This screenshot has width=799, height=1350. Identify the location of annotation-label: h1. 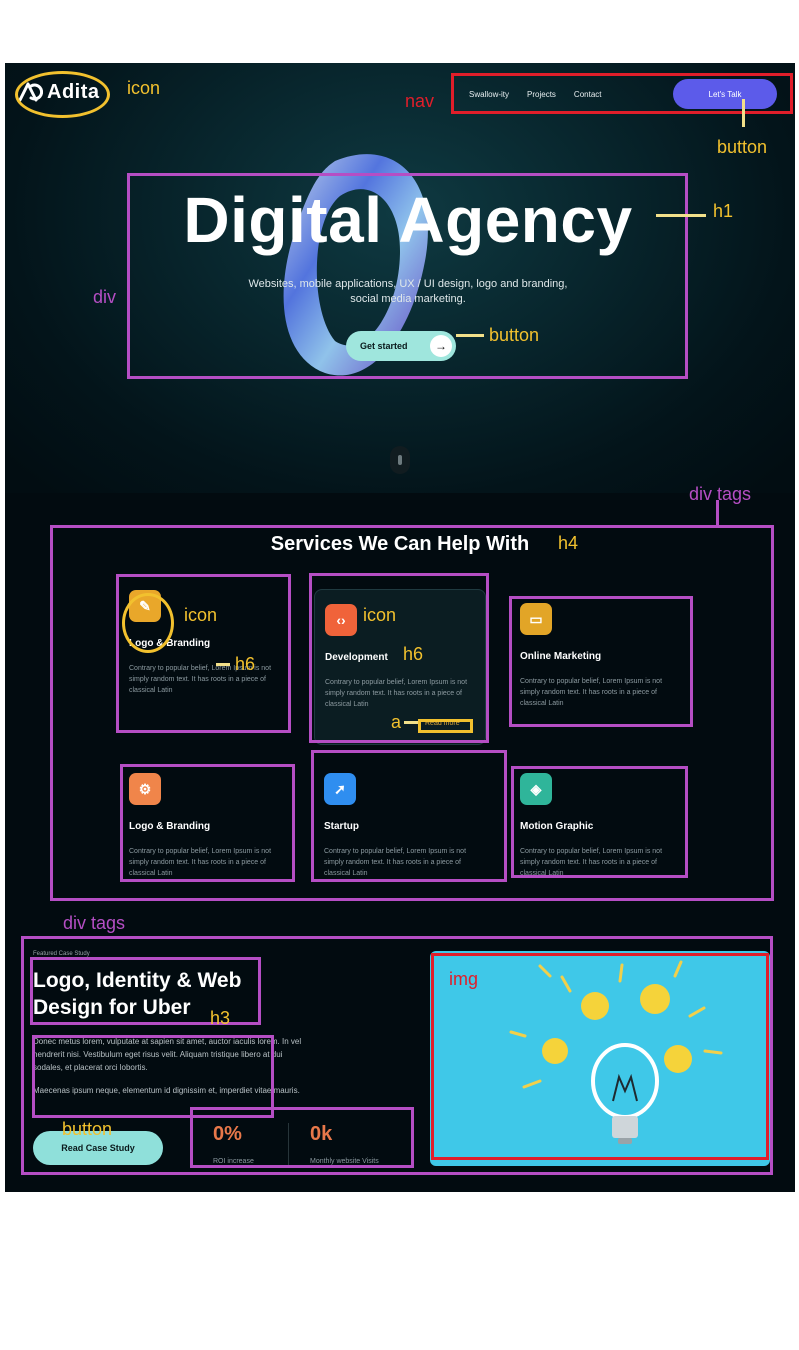
(723, 211).